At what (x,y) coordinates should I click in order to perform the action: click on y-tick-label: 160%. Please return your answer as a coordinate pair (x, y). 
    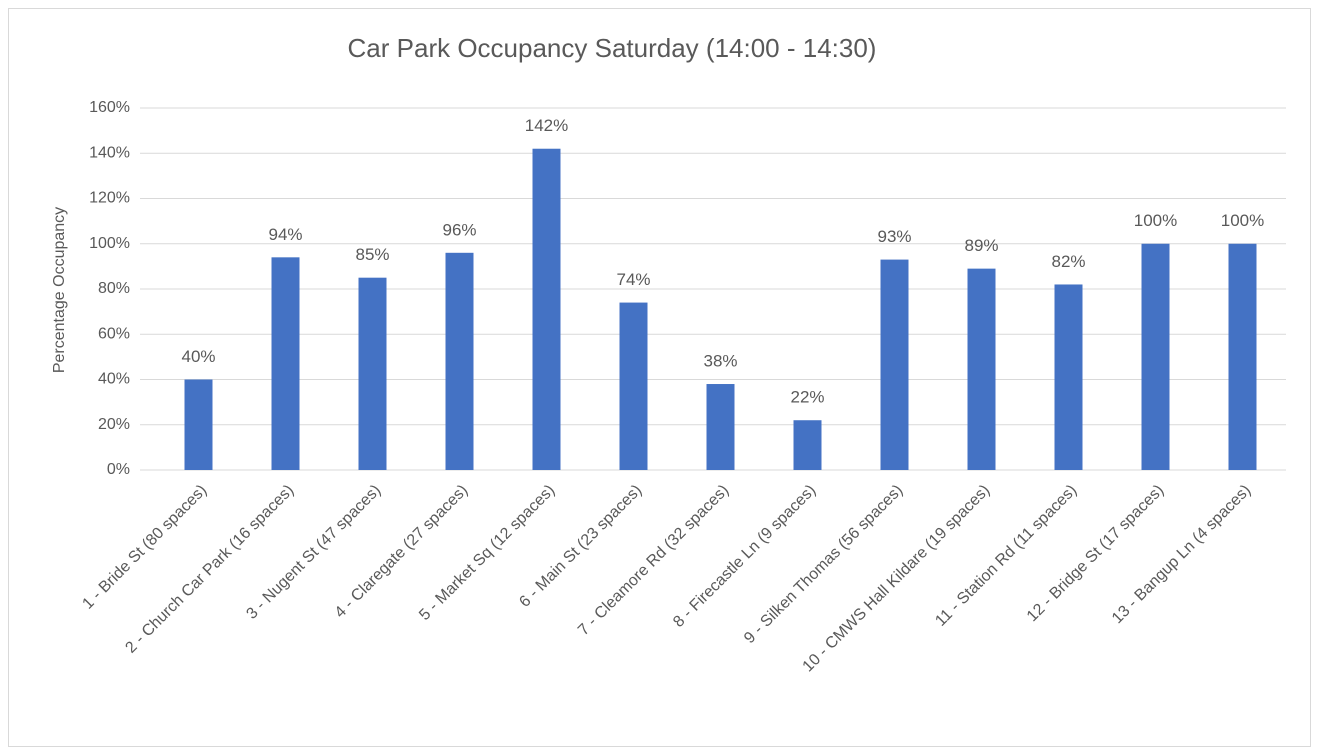
    Looking at the image, I should click on (109, 107).